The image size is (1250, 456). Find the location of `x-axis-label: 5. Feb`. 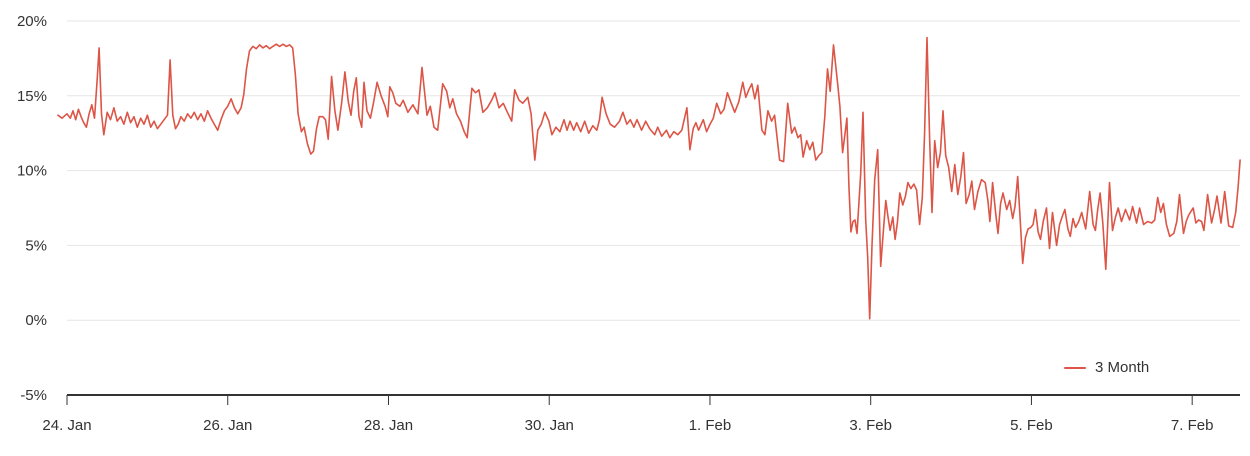

x-axis-label: 5. Feb is located at coordinates (1031, 425).